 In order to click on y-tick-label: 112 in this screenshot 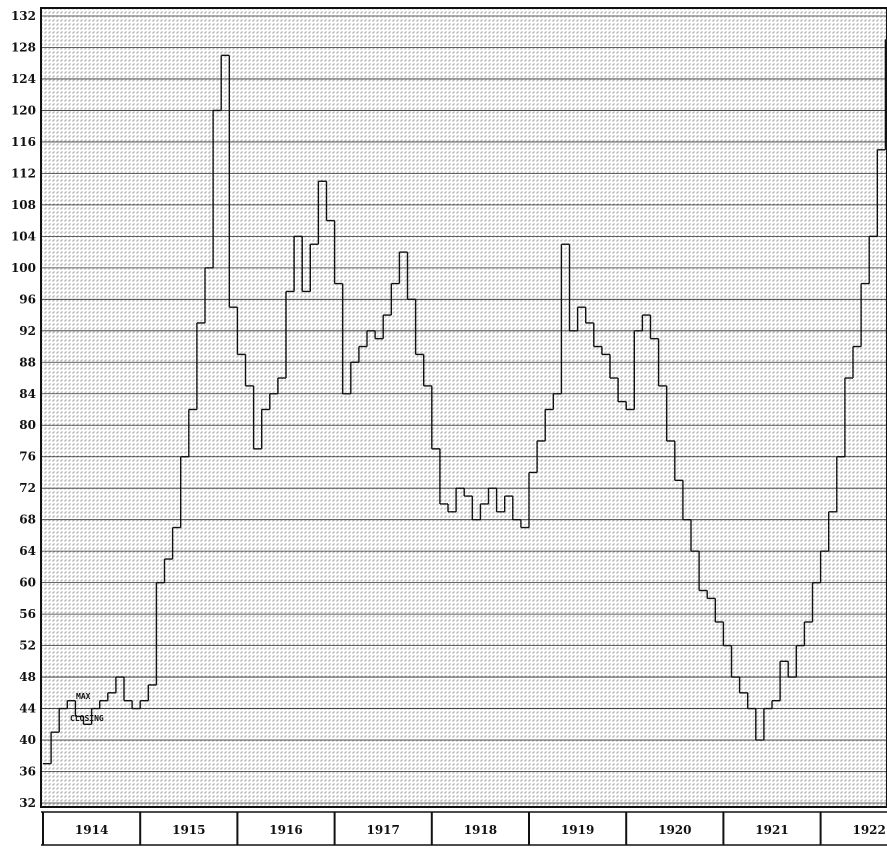, I will do `click(23, 173)`.